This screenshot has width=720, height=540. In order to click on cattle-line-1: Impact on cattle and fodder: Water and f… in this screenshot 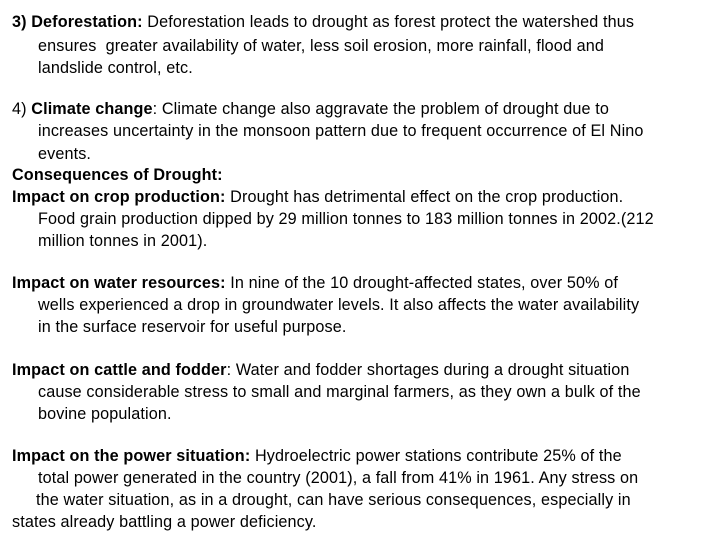, I will do `click(320, 370)`.